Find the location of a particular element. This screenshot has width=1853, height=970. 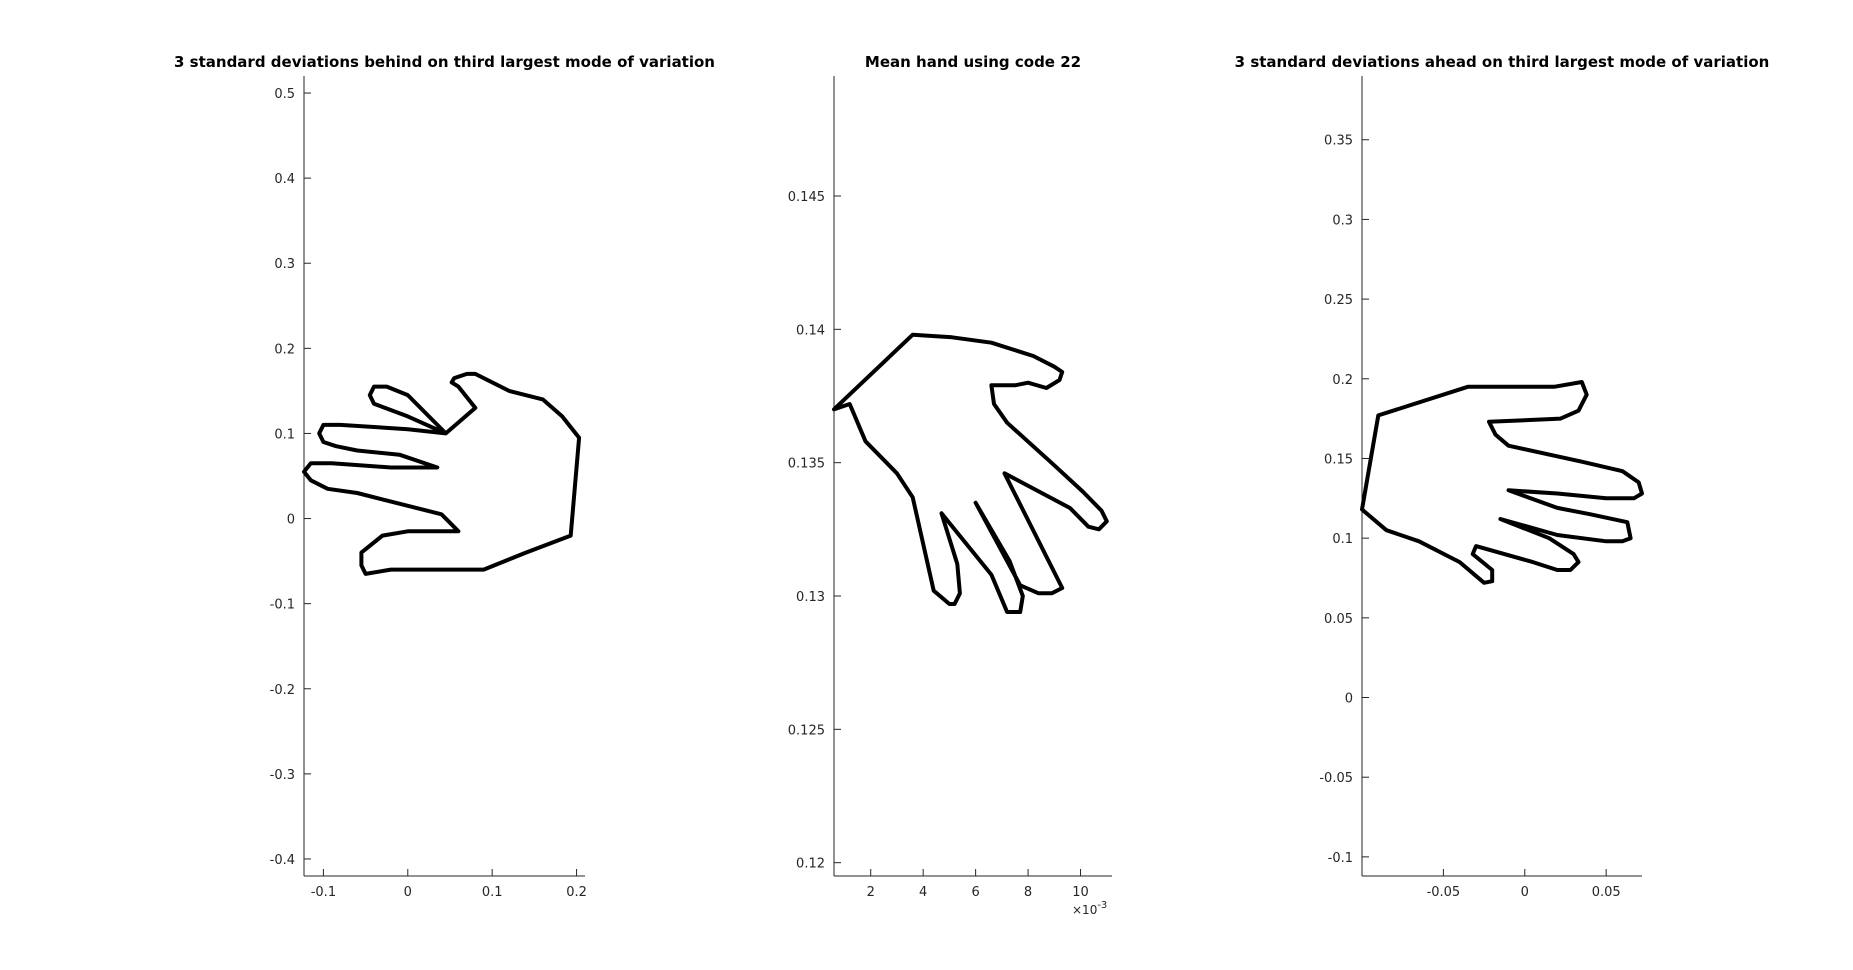

x-tick-label: 6 is located at coordinates (975, 892).